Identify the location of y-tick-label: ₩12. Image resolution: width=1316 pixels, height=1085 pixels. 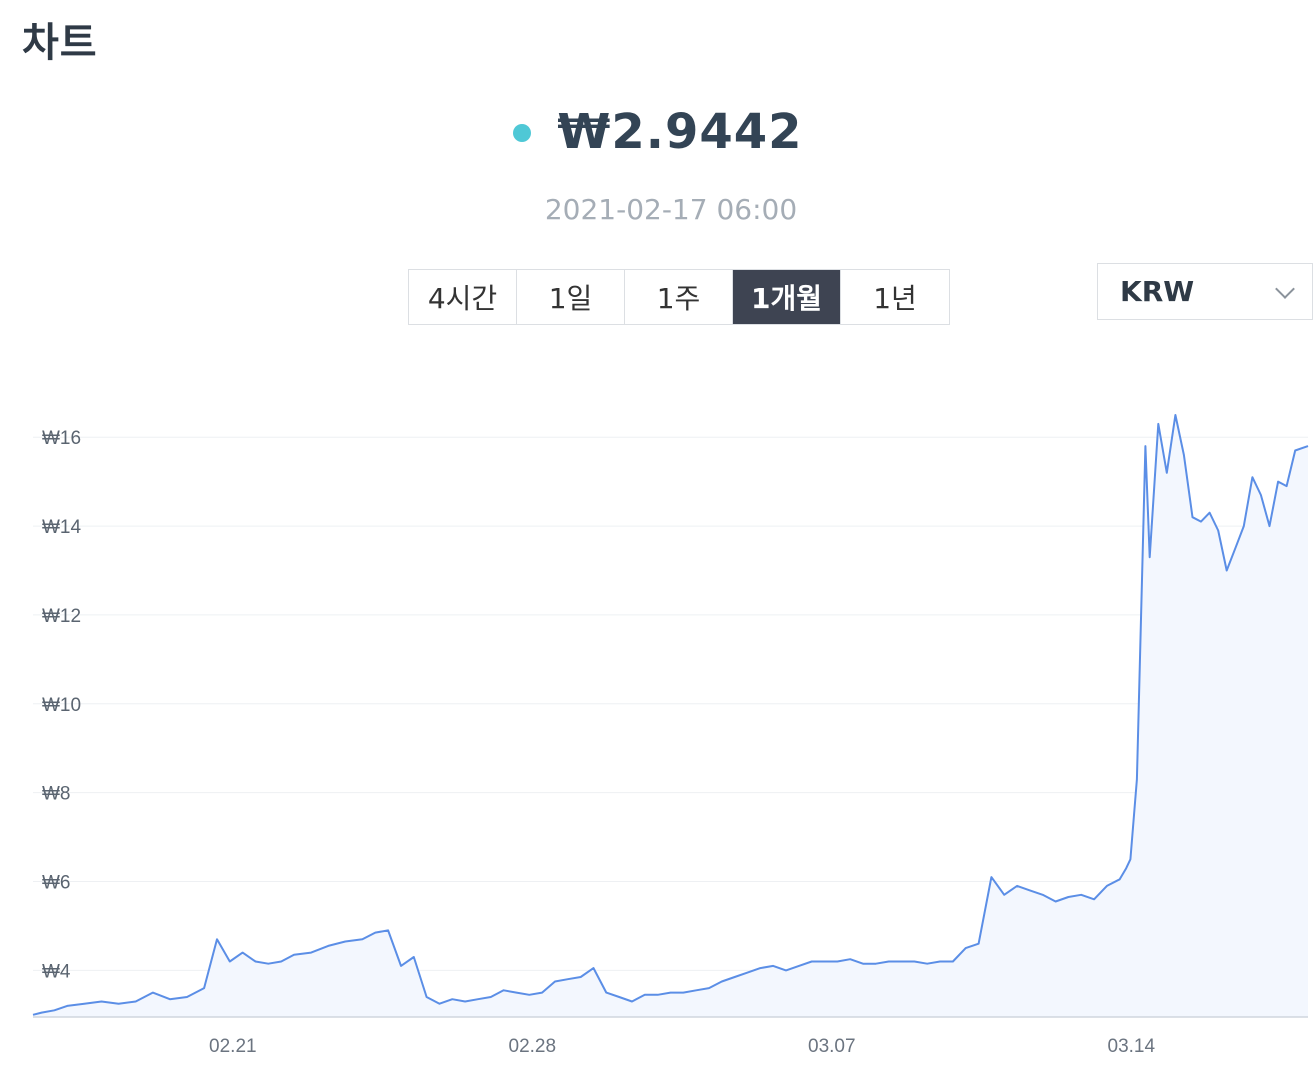
(61, 616).